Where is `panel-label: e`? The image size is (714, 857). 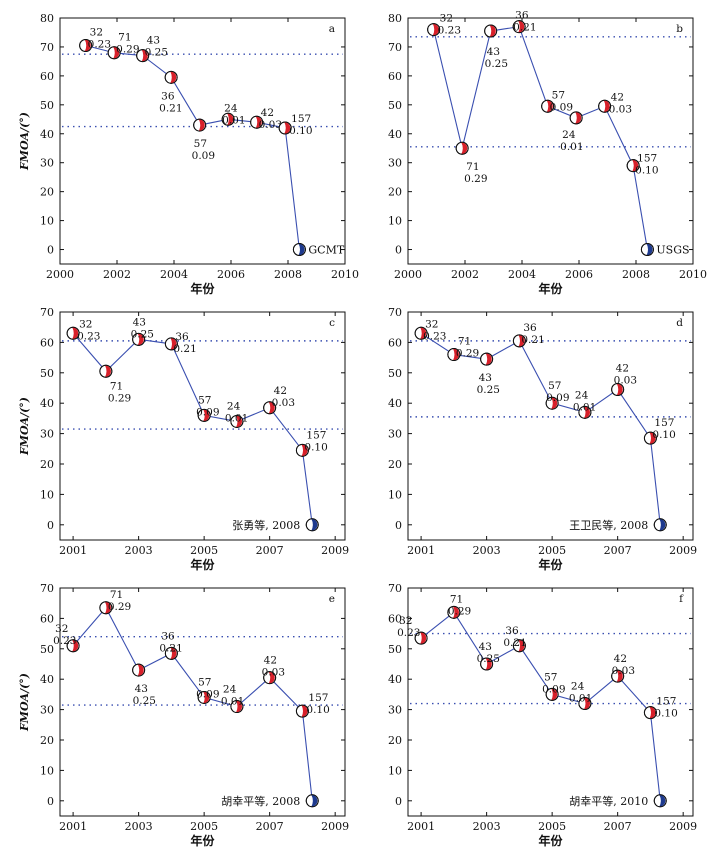 panel-label: e is located at coordinates (332, 599).